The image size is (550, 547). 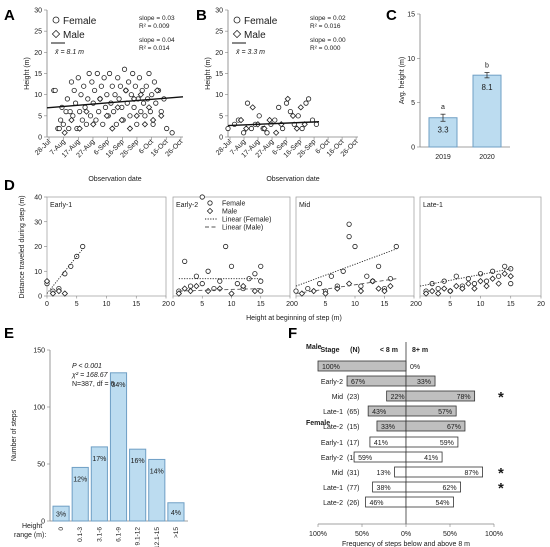 I want to click on row-stage: Early-2, so click(x=332, y=458).